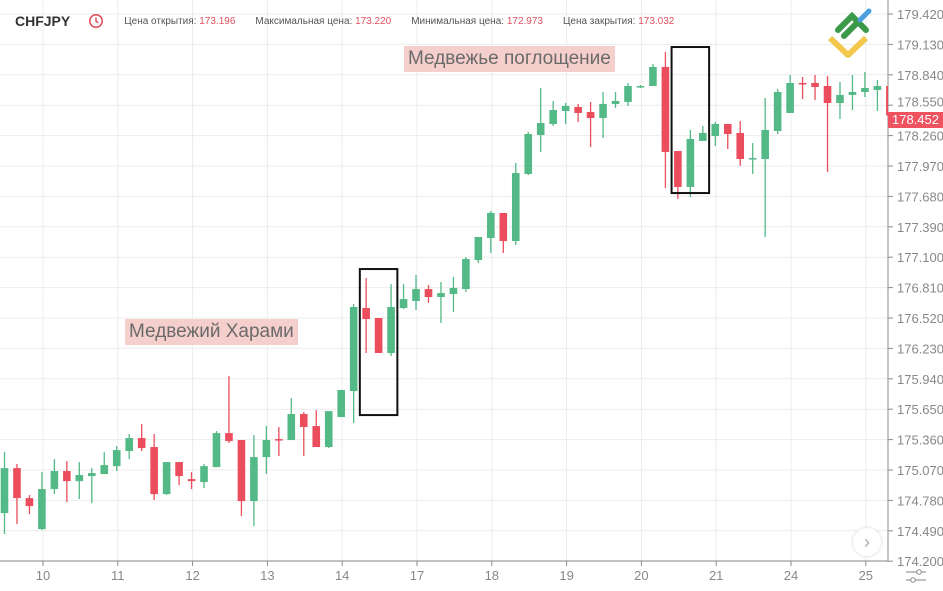  Describe the element at coordinates (304, 21) in the screenshot. I see `high-label: Максимальная цена:` at that location.